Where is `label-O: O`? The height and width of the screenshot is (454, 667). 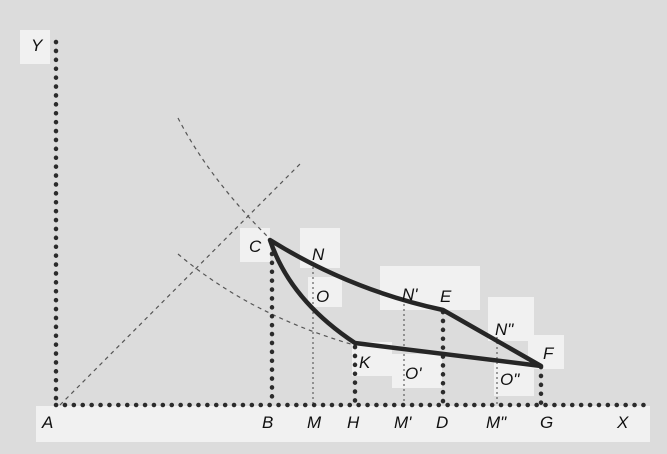
label-O: O is located at coordinates (322, 296).